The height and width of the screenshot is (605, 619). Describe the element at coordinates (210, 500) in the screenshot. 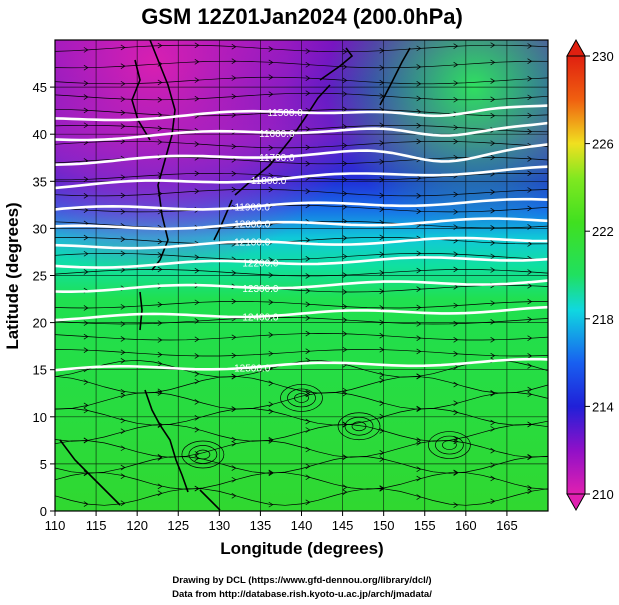

I see `borneo-coast` at that location.